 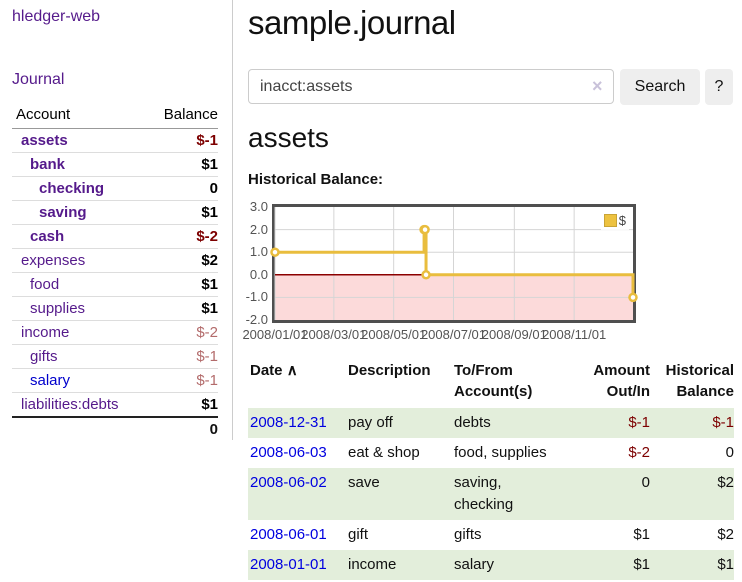 I want to click on transaction-balance: $-1, so click(x=723, y=422).